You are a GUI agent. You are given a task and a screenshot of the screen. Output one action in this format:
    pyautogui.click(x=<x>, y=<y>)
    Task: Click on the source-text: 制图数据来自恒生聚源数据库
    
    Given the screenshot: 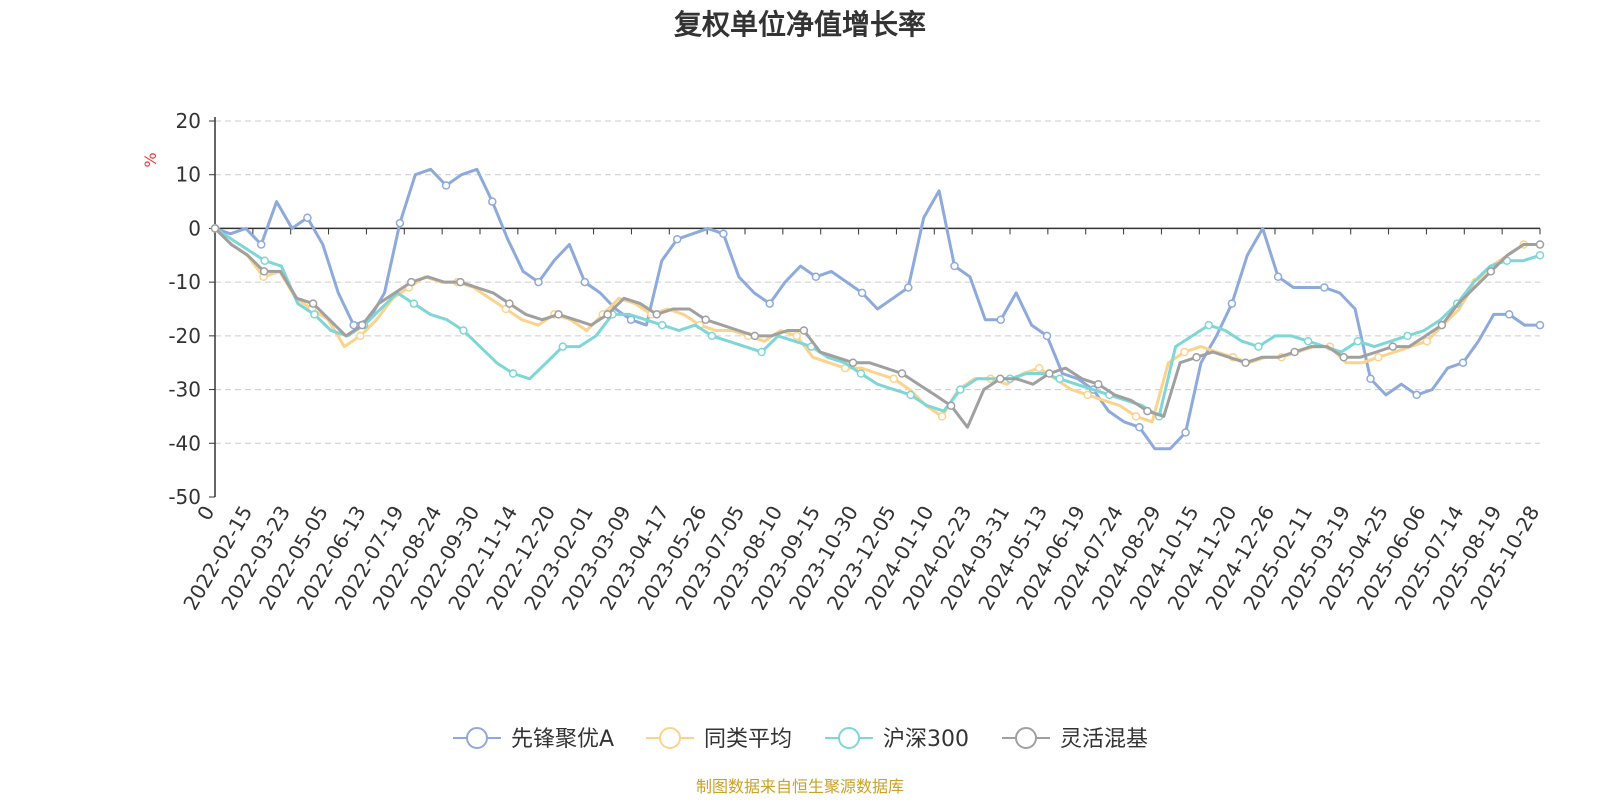 What is the action you would take?
    pyautogui.click(x=800, y=786)
    